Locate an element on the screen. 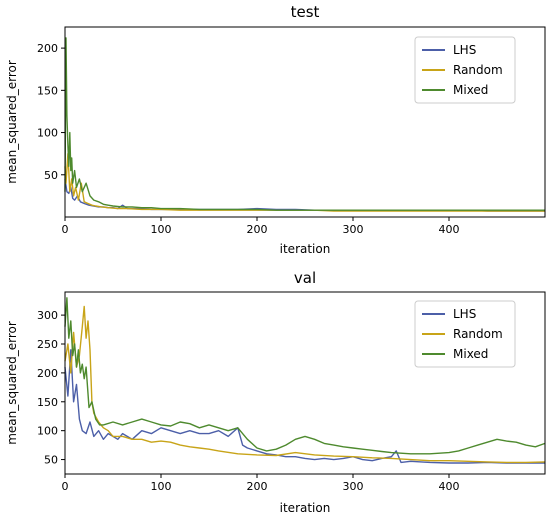 The width and height of the screenshot is (550, 521). y-tick-label: 250 is located at coordinates (47, 344).